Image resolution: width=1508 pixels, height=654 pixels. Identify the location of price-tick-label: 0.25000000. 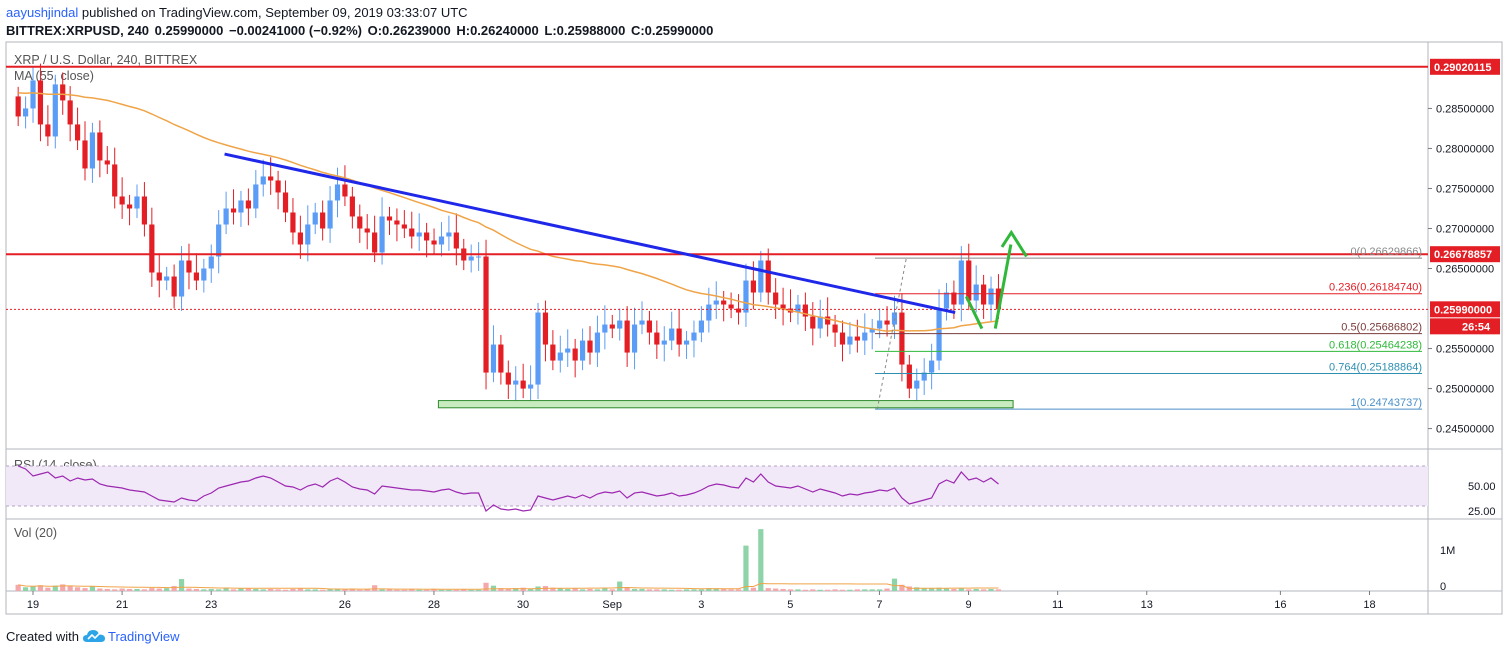
(1465, 390).